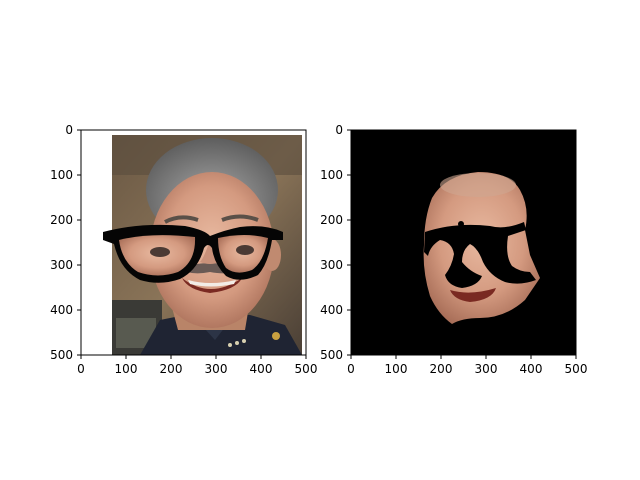 This screenshot has height=480, width=640. Describe the element at coordinates (193, 253) in the screenshot. I see `glasses-overlay` at that location.